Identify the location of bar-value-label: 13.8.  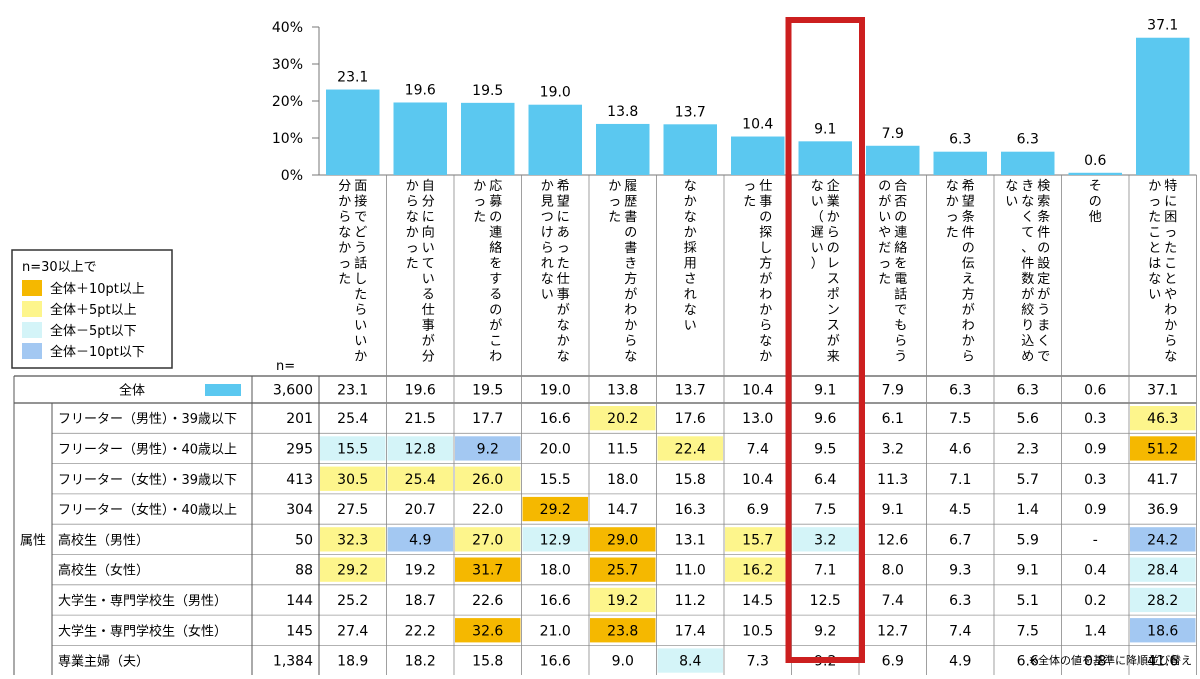
(622, 112).